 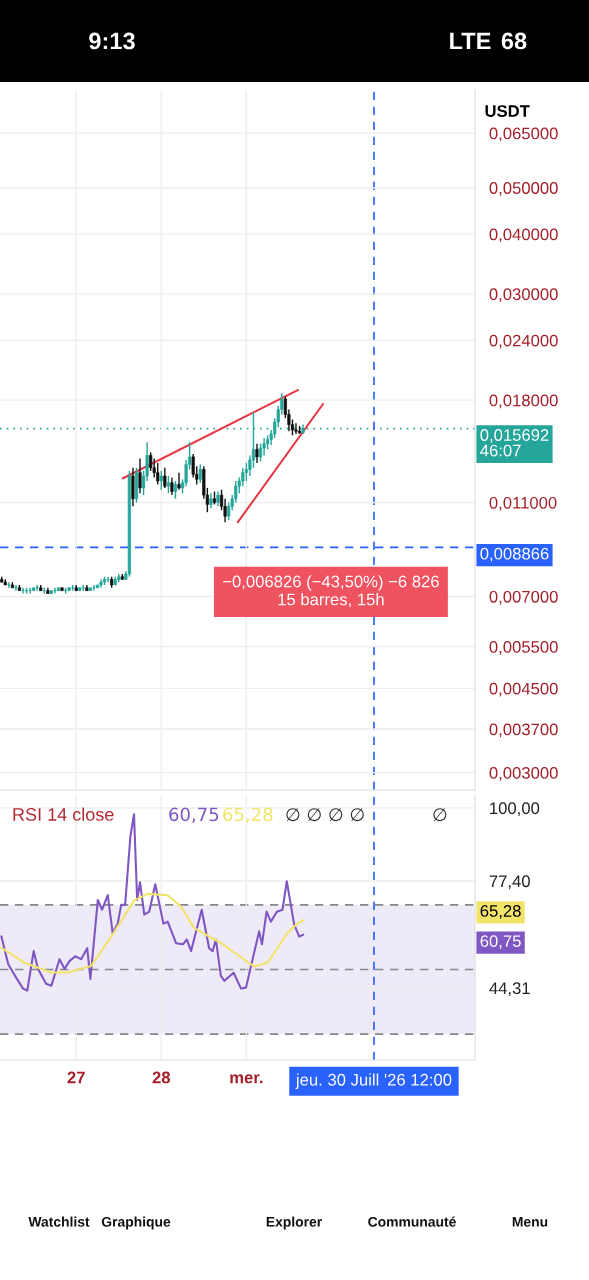 I want to click on text: Watchlist, so click(x=59, y=1221).